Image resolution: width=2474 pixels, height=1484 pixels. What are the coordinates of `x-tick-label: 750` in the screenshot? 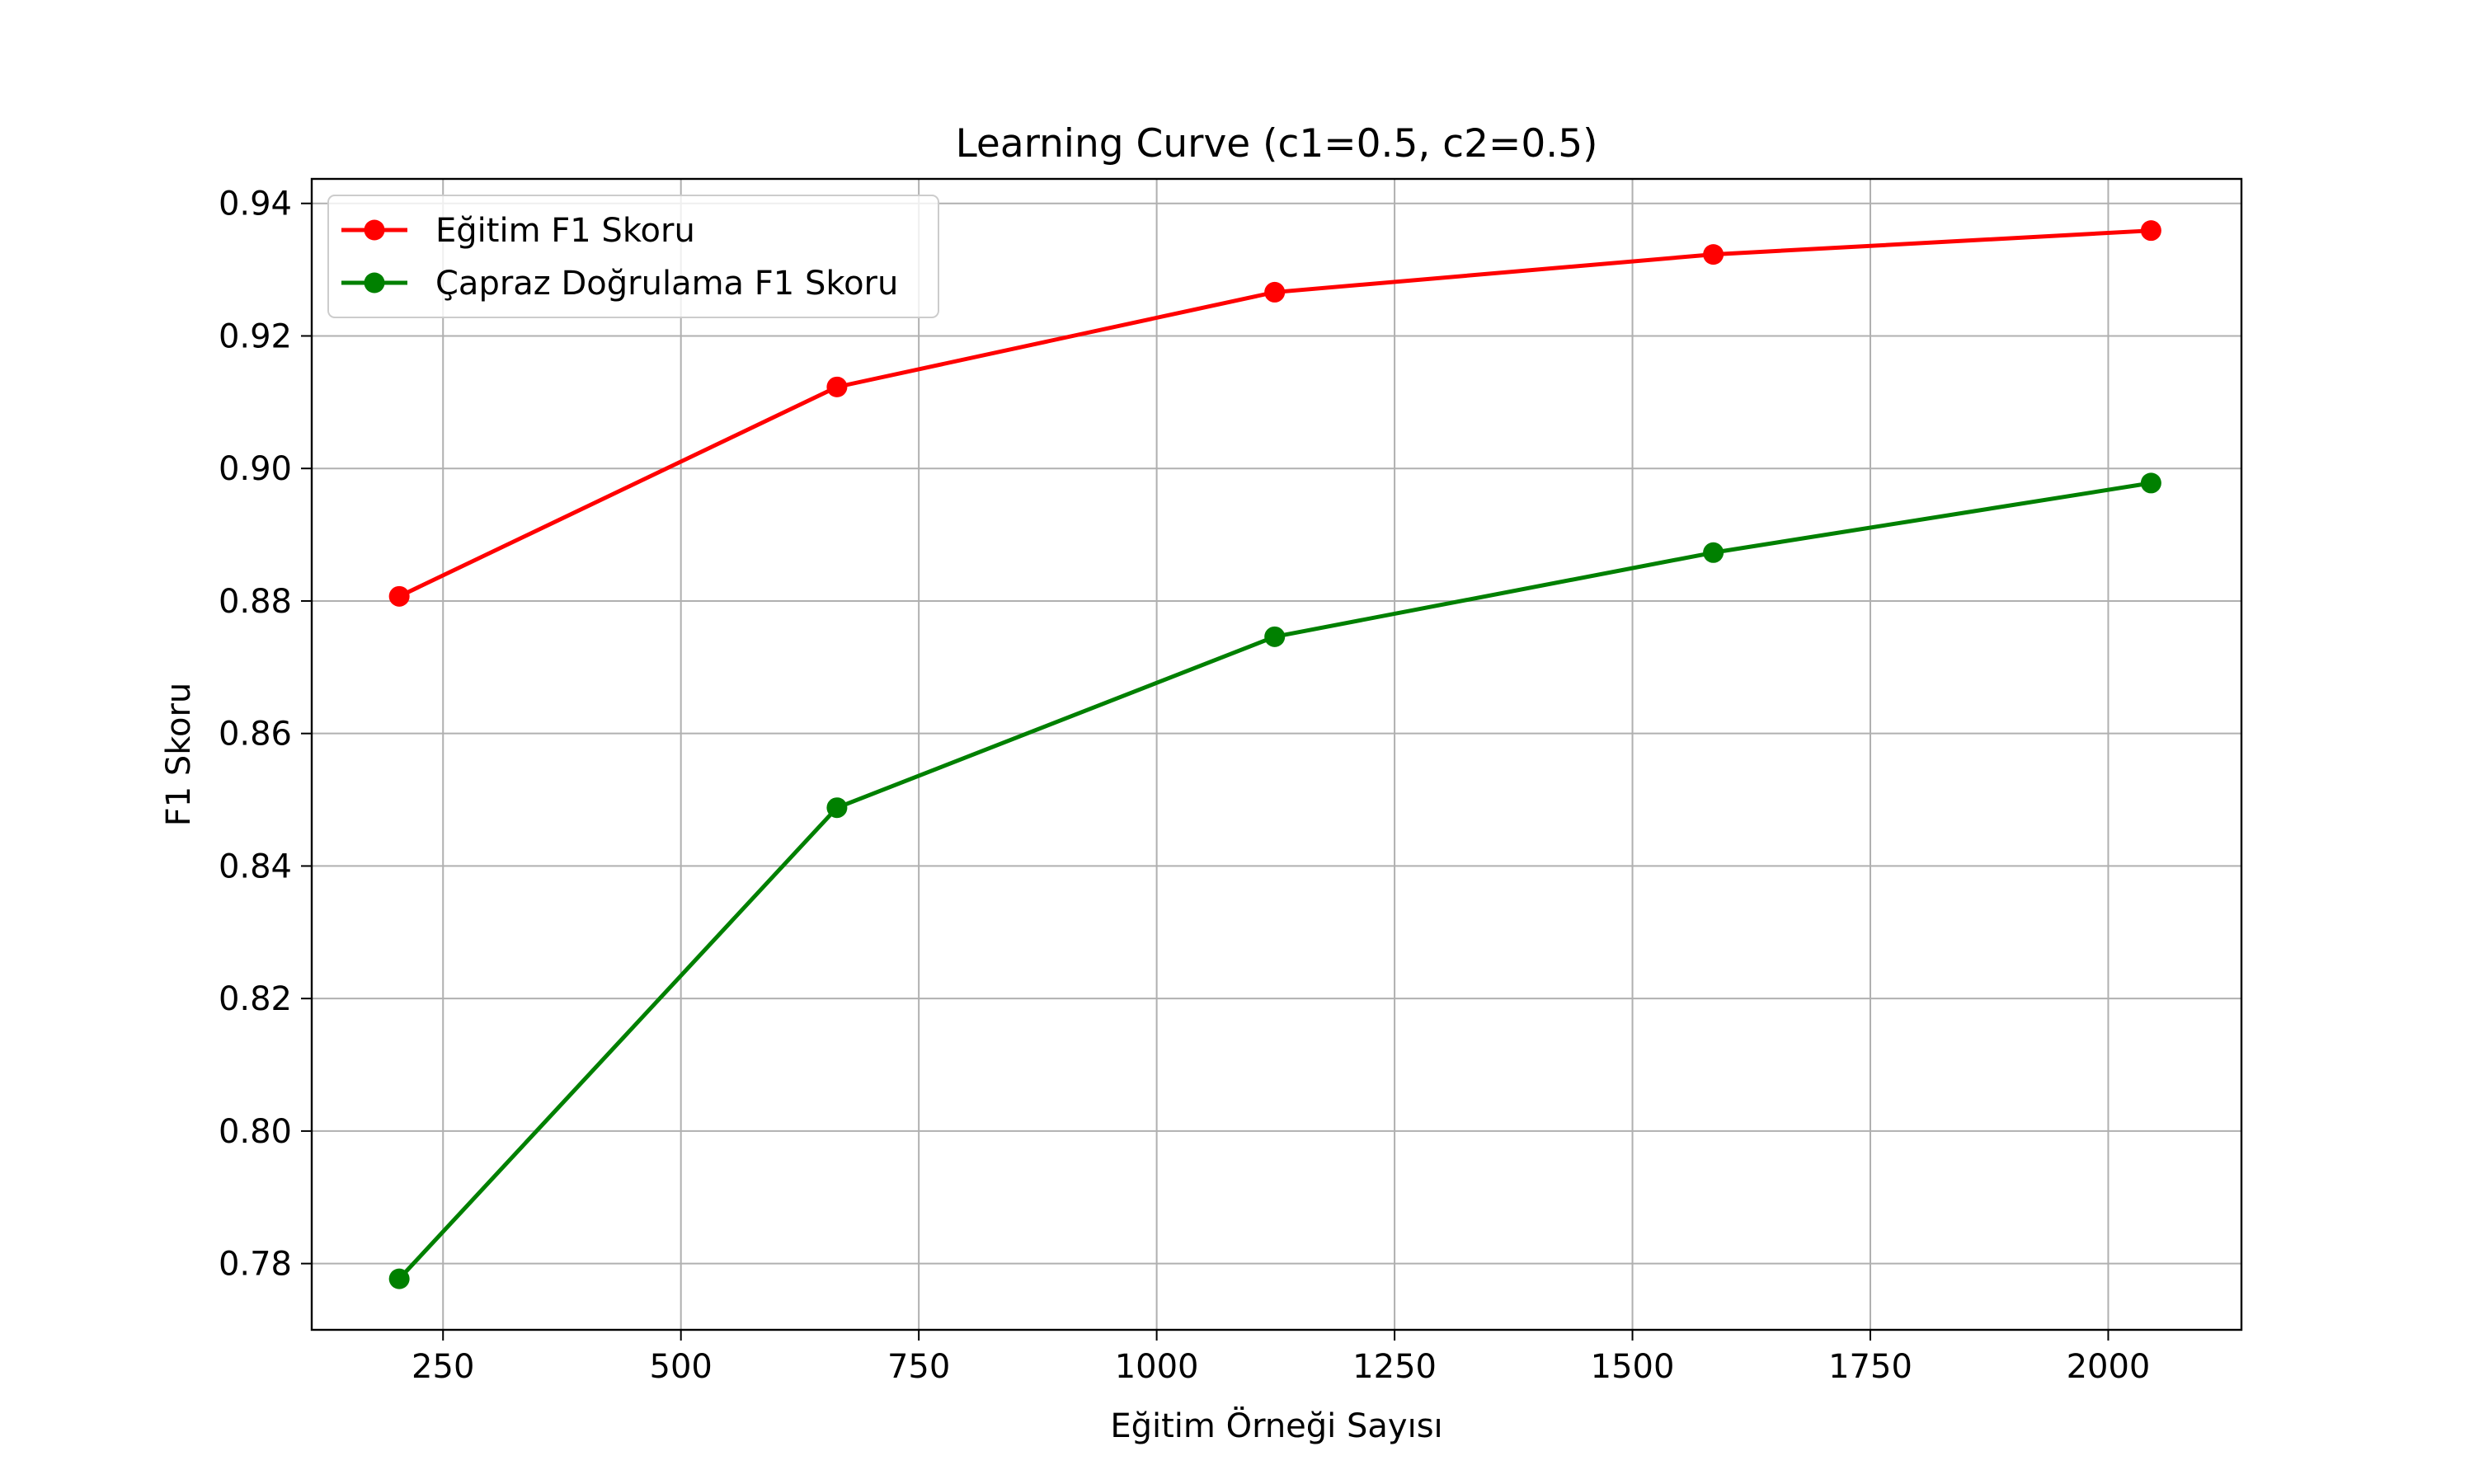 It's located at (918, 1367).